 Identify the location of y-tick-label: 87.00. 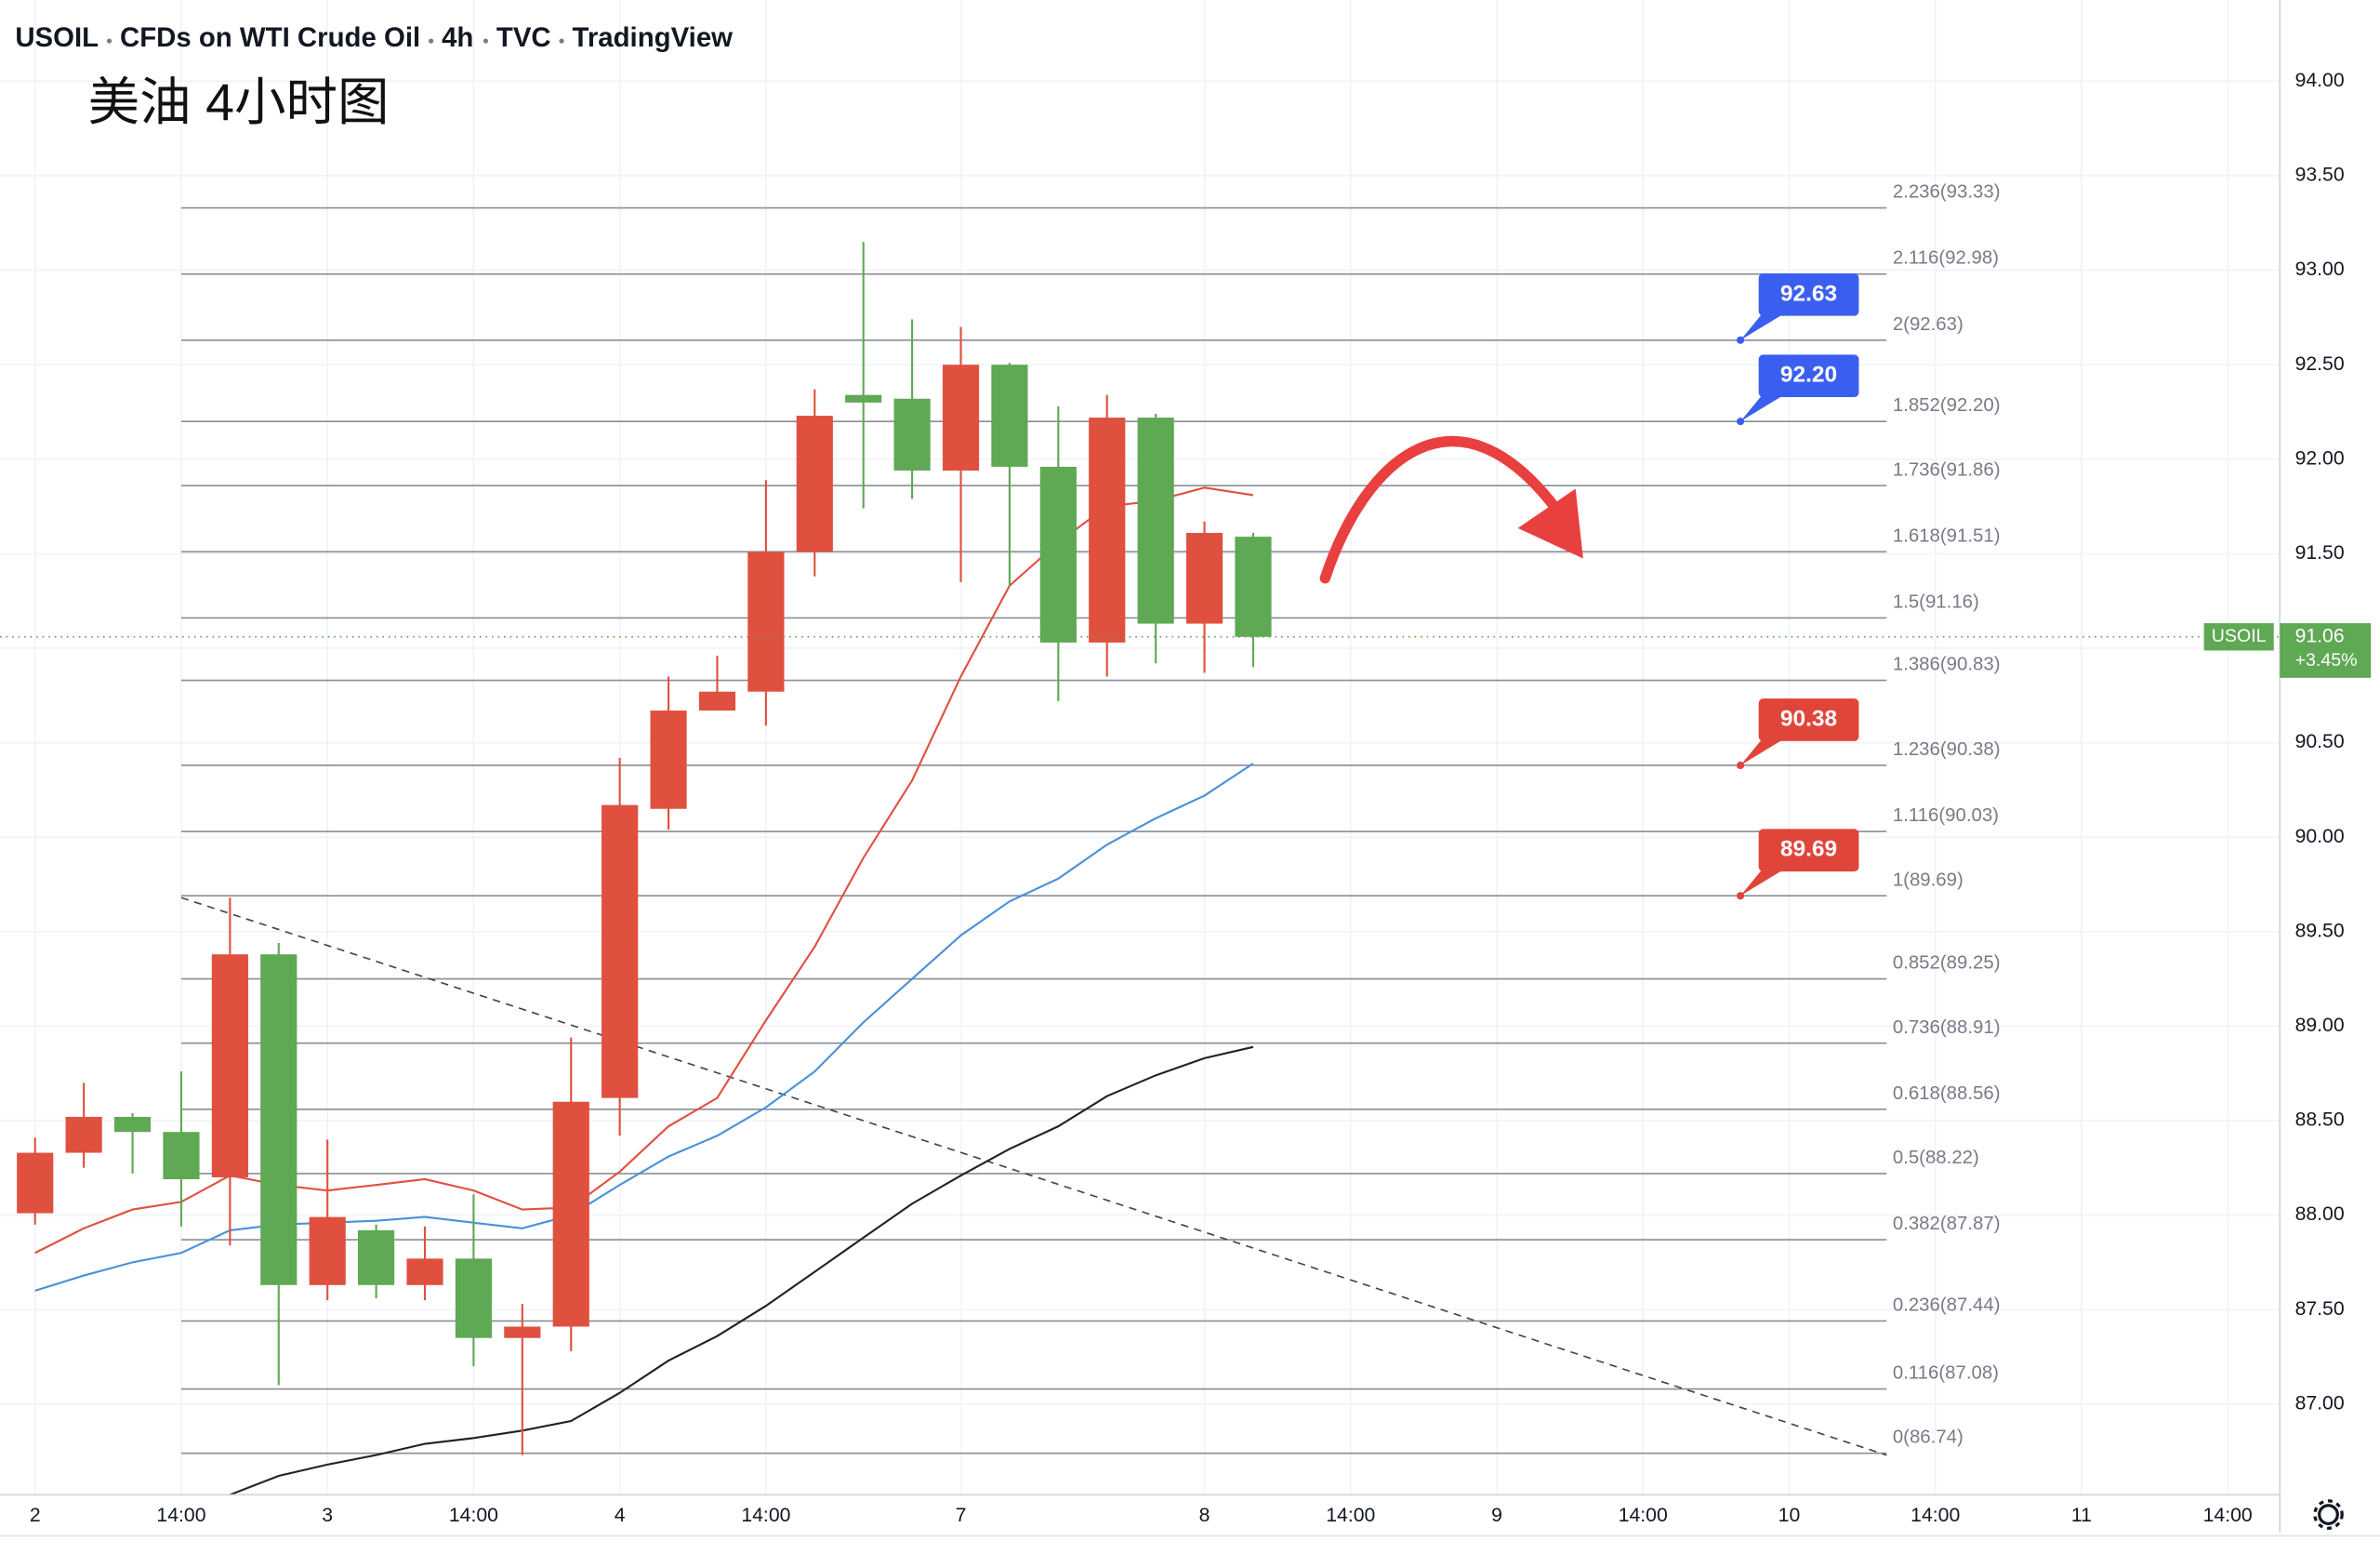
(2320, 1403).